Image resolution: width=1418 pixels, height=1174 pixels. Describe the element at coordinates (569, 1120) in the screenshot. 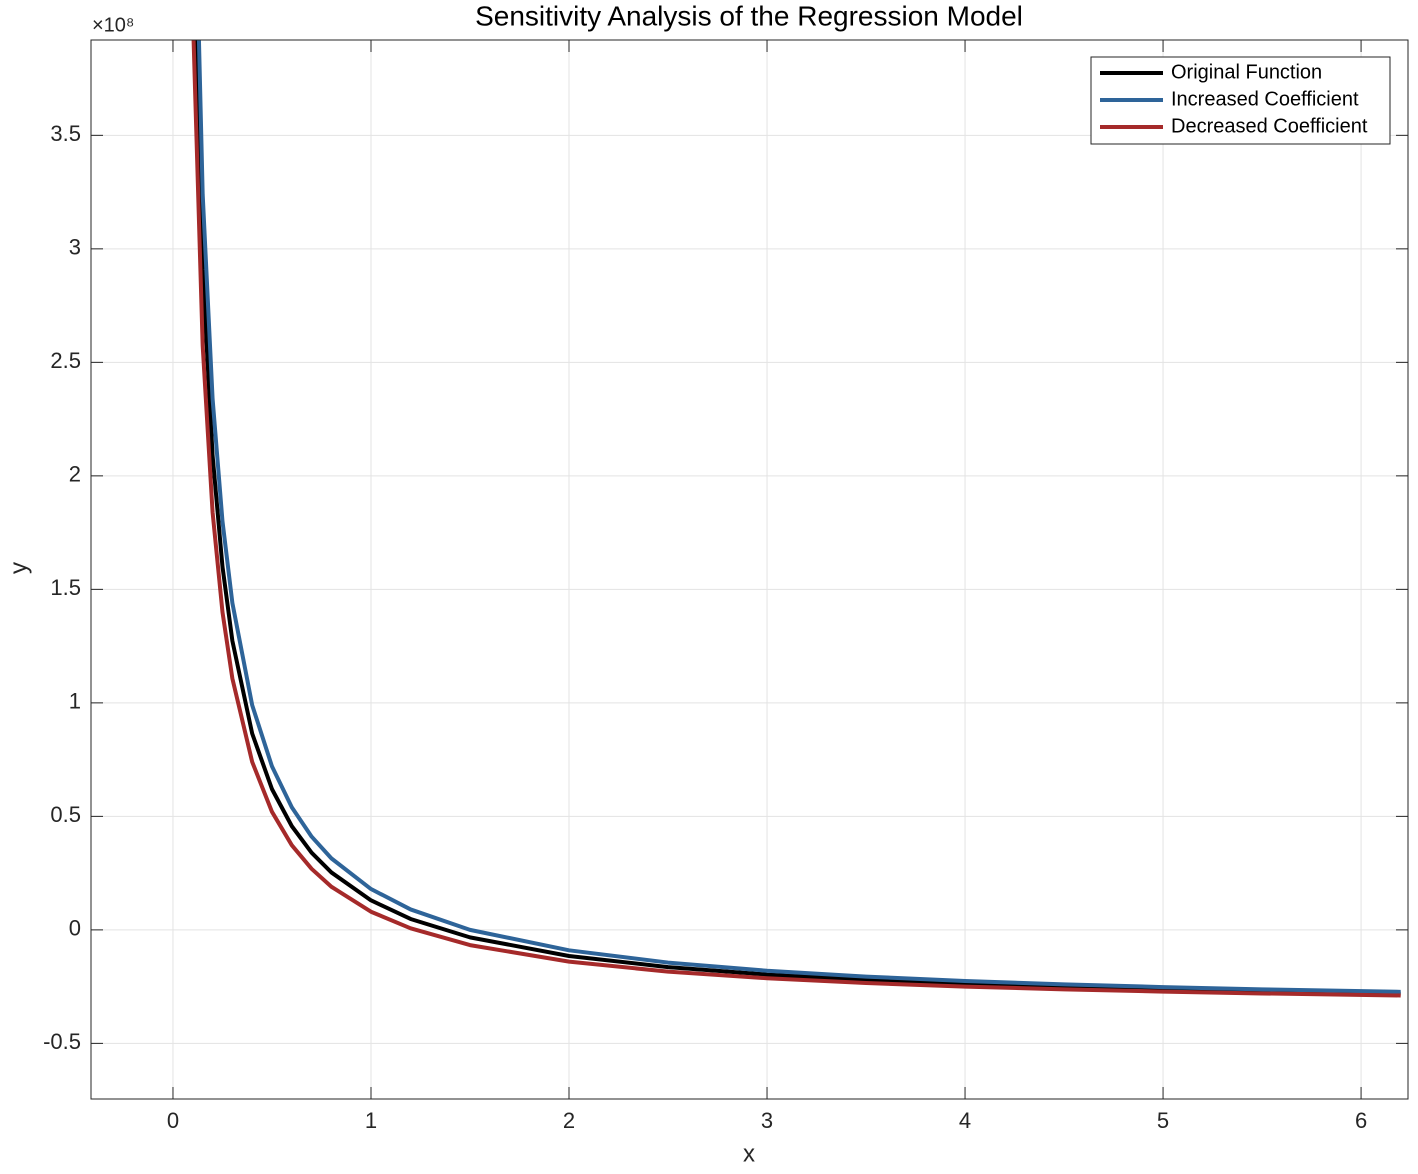

I see `x-tick-label: 2` at that location.